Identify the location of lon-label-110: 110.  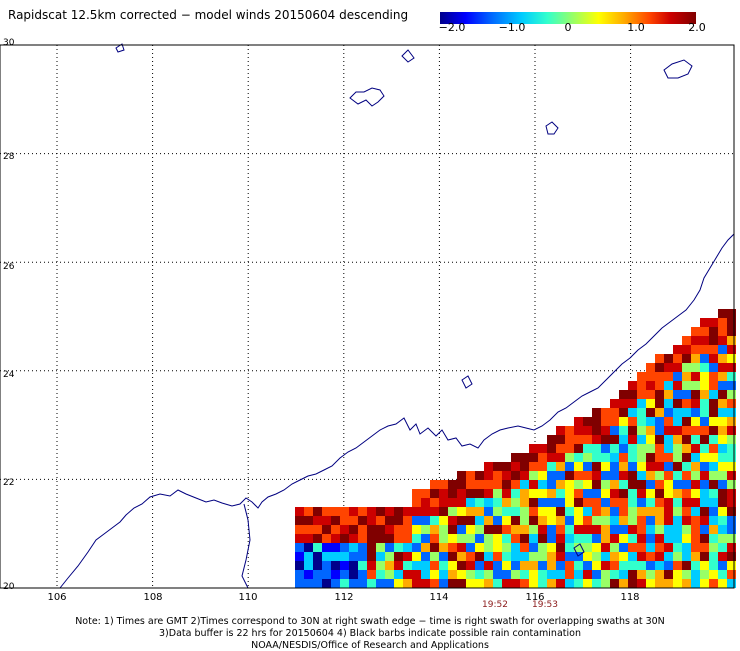
(248, 597).